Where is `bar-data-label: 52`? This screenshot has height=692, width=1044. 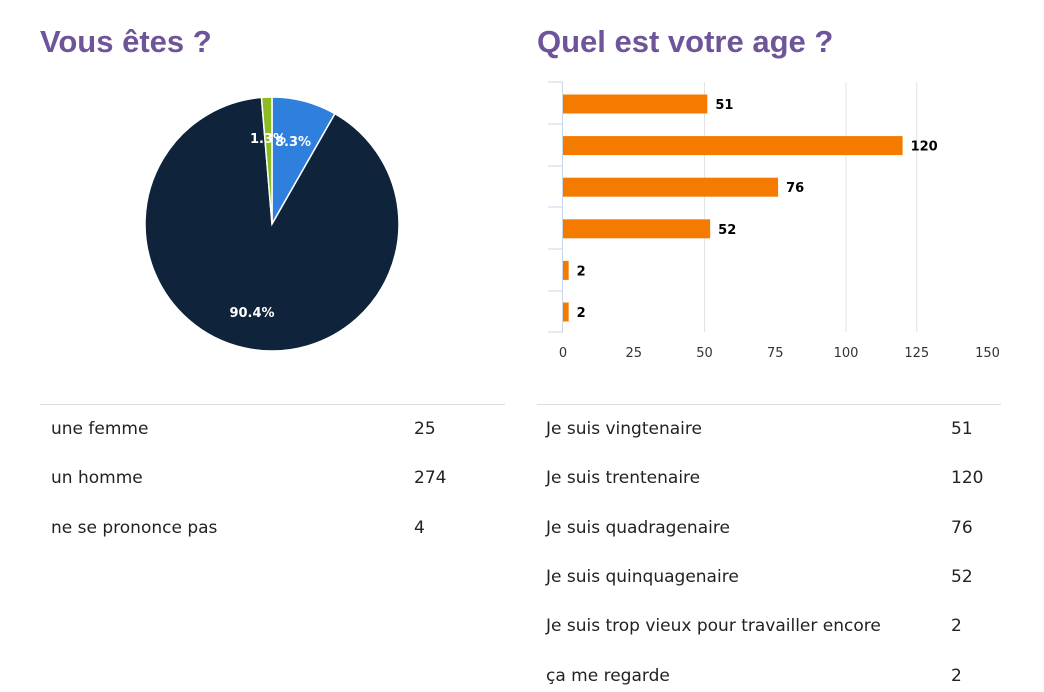 bar-data-label: 52 is located at coordinates (727, 230).